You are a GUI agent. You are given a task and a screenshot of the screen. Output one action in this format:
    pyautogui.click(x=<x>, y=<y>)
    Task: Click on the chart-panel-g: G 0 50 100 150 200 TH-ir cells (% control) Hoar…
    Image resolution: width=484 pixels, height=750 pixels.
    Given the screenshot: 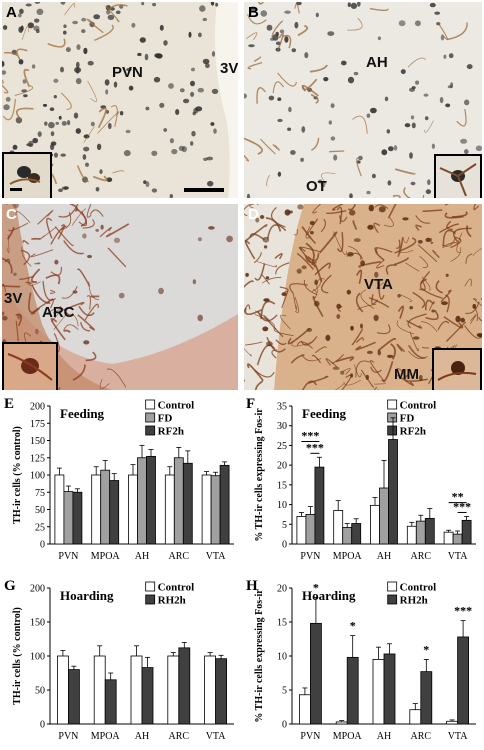 What is the action you would take?
    pyautogui.click(x=119, y=660)
    